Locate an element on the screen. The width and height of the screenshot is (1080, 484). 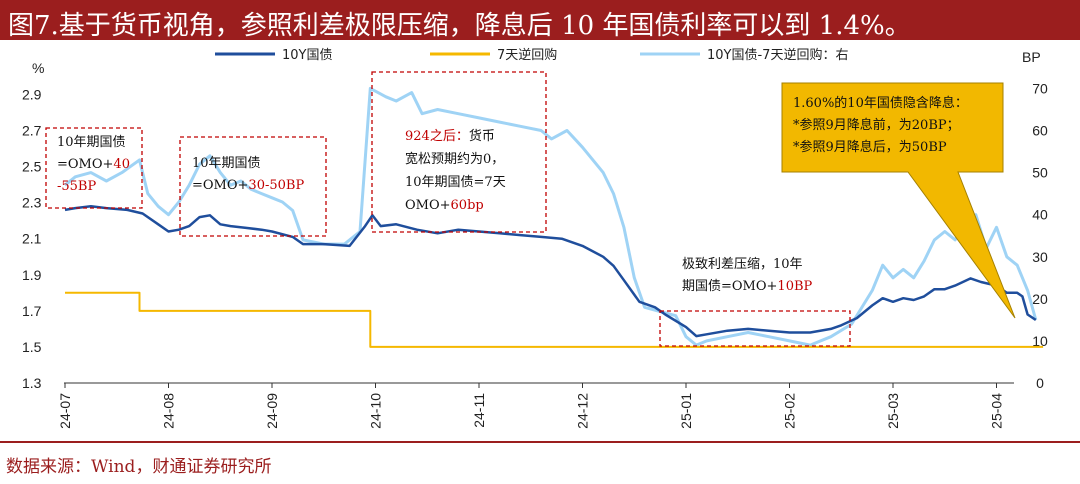
right-tick-label: 70 is located at coordinates (1040, 88).